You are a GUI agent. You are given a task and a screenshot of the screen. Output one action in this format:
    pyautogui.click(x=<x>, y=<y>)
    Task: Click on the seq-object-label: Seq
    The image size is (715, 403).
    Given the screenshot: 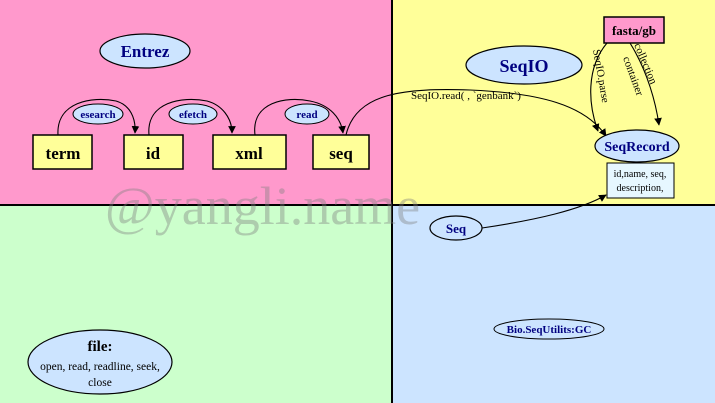 What is the action you would take?
    pyautogui.click(x=456, y=228)
    